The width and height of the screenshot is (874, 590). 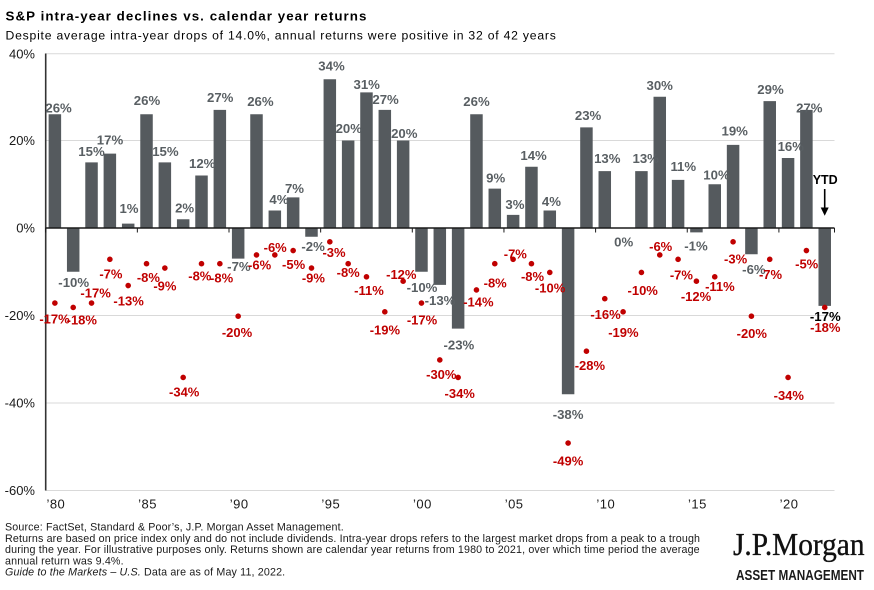 I want to click on svg-text: -30%, so click(x=441, y=374).